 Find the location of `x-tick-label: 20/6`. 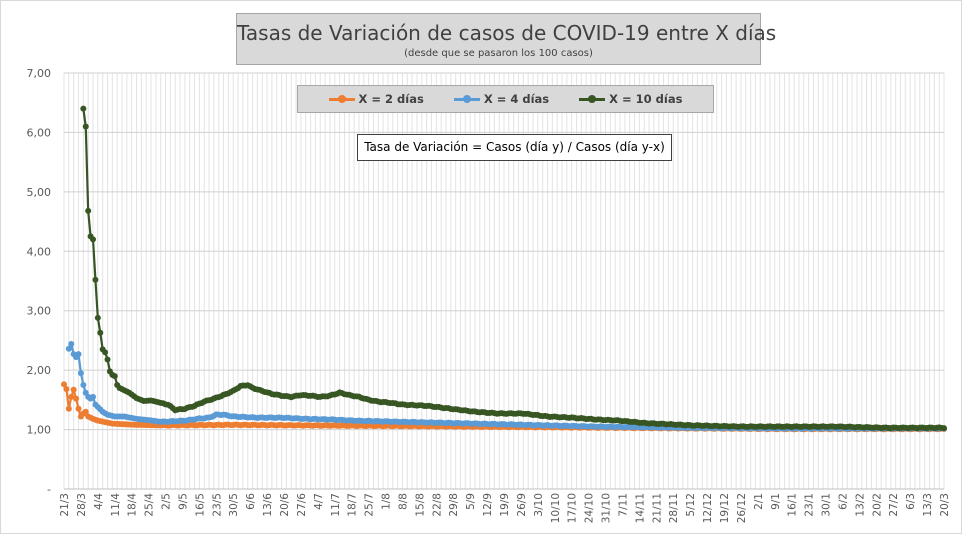

x-tick-label: 20/6 is located at coordinates (285, 505).